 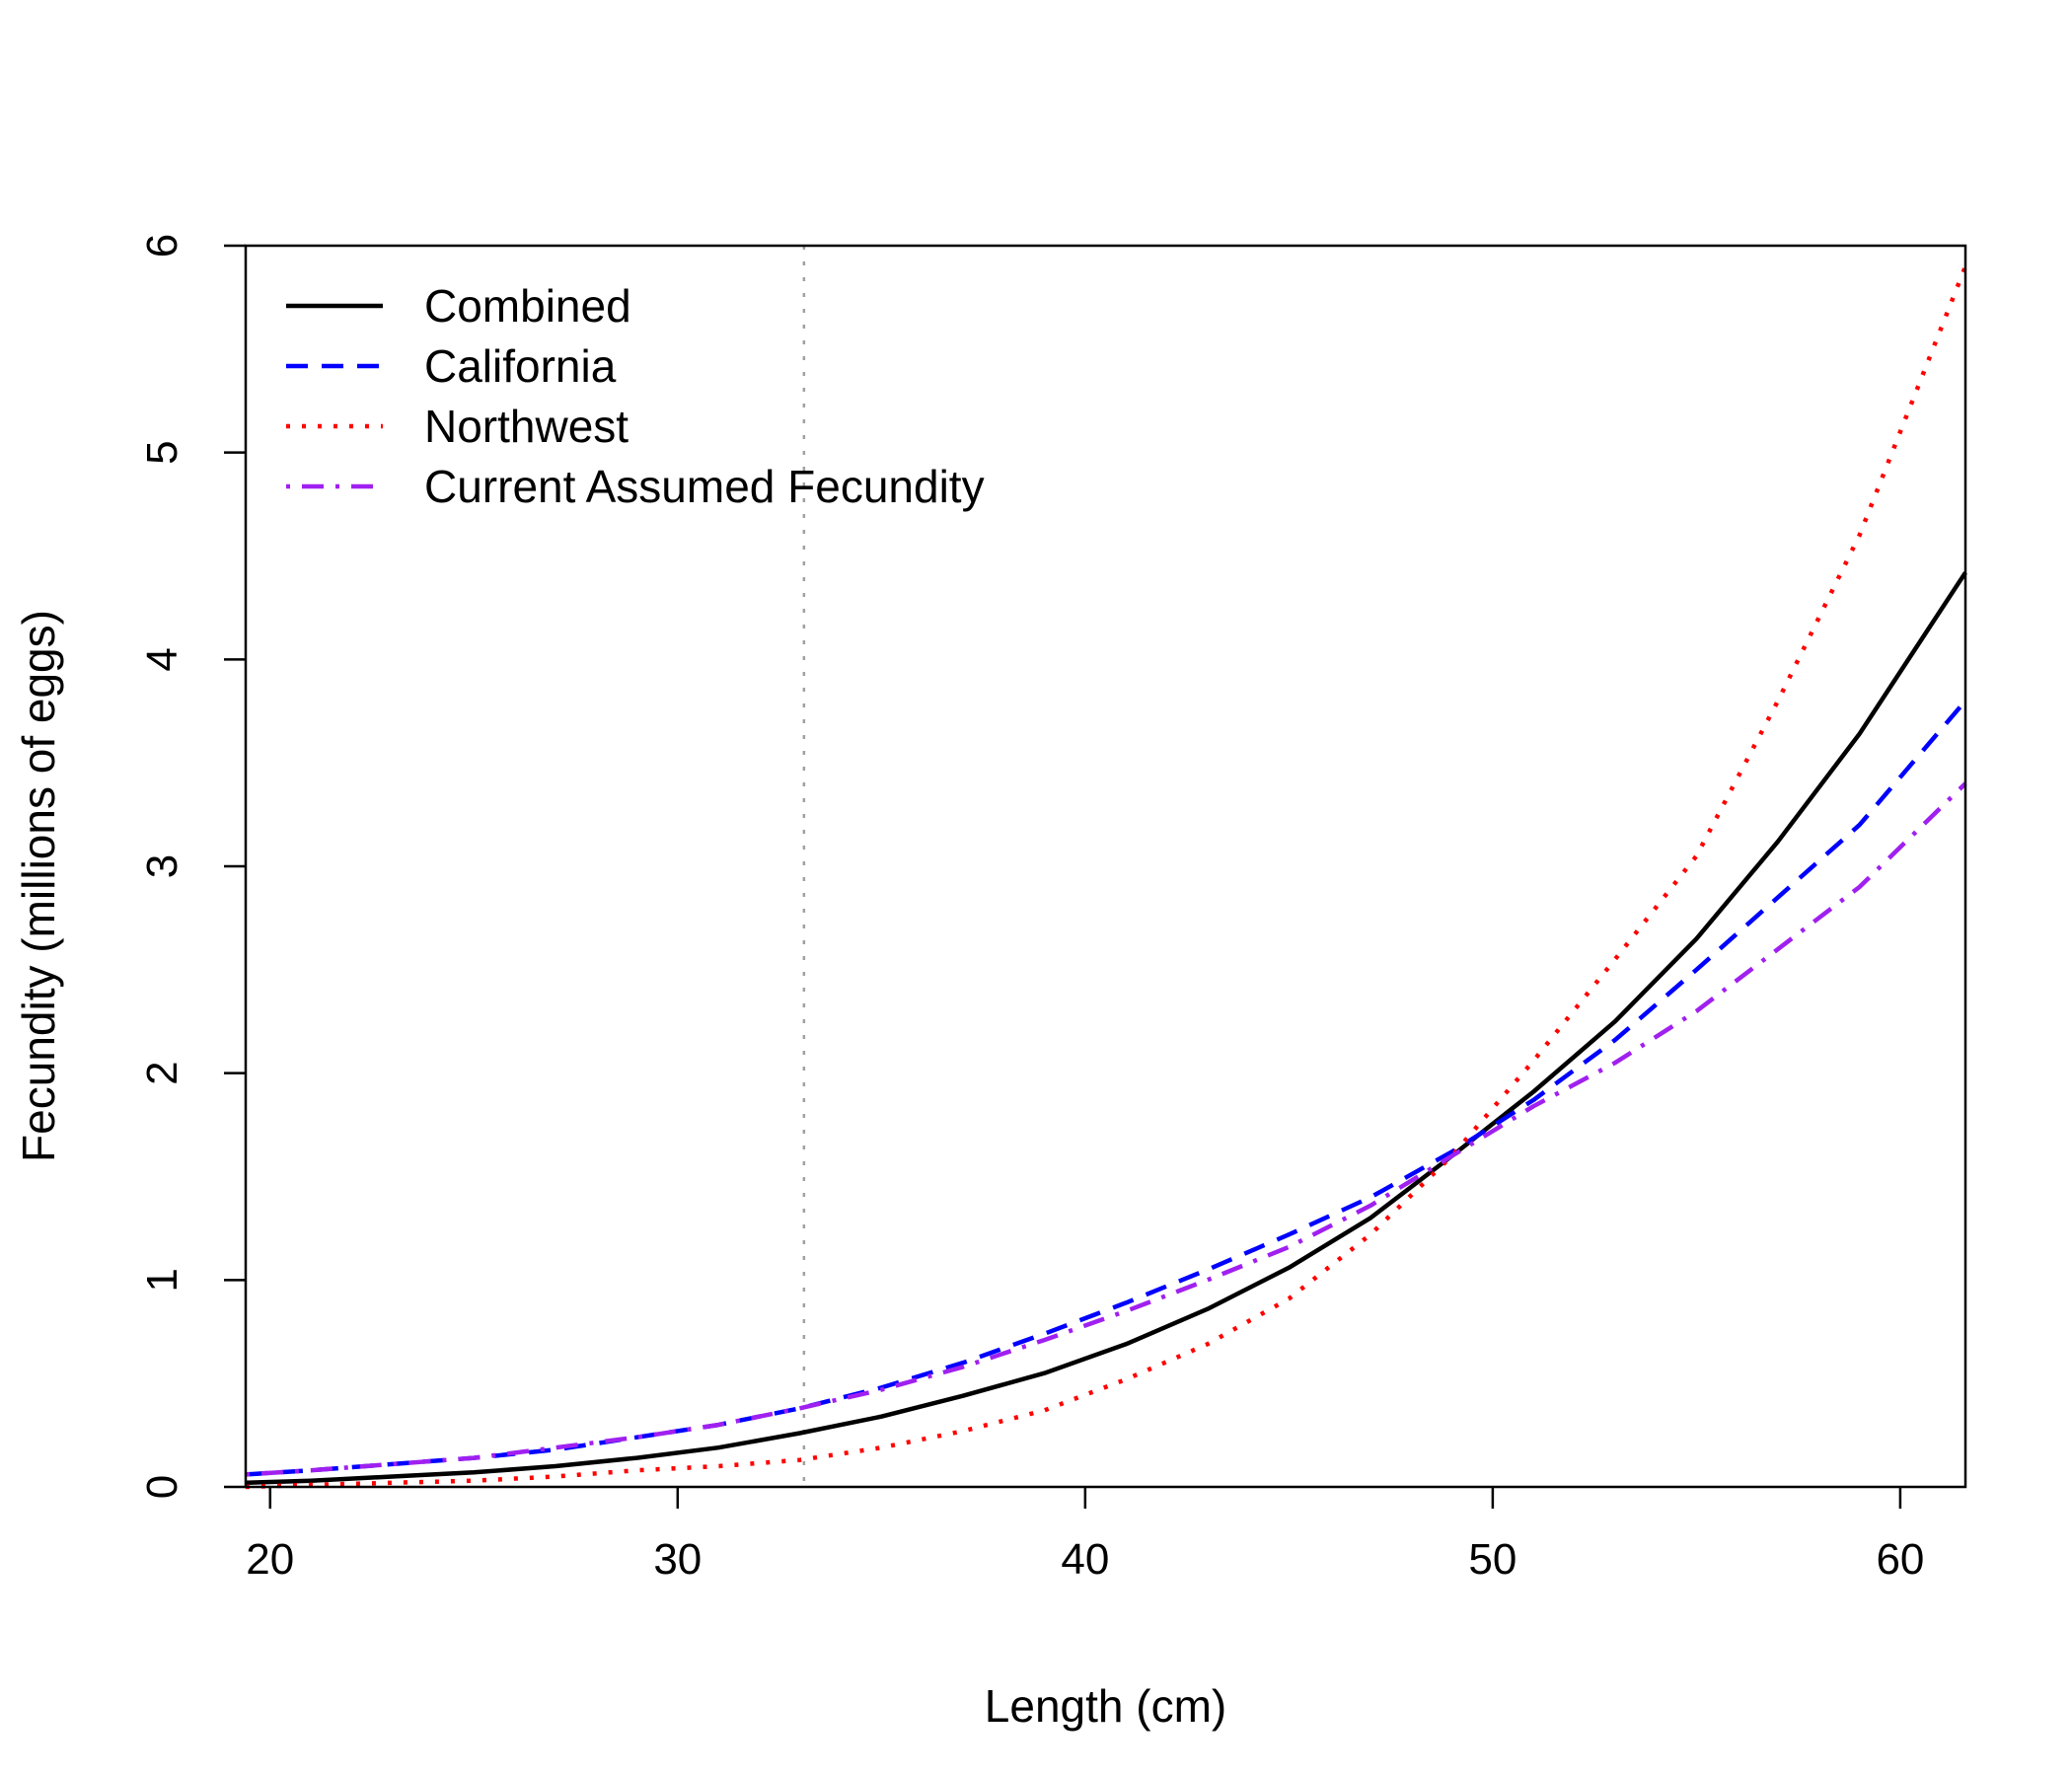 I want to click on y-tick-label: 4, so click(x=162, y=659).